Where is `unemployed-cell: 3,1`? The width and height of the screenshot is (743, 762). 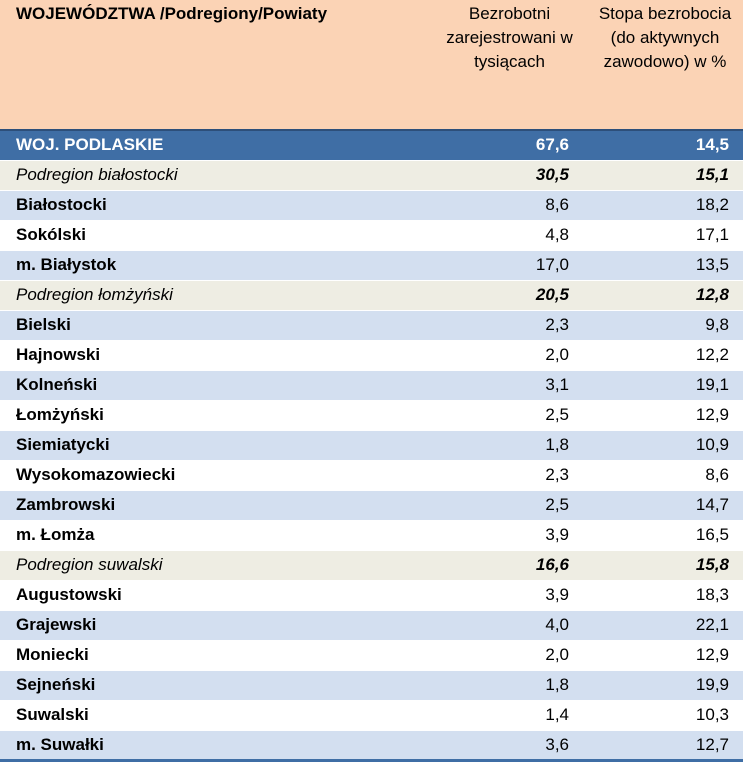 unemployed-cell: 3,1 is located at coordinates (503, 385).